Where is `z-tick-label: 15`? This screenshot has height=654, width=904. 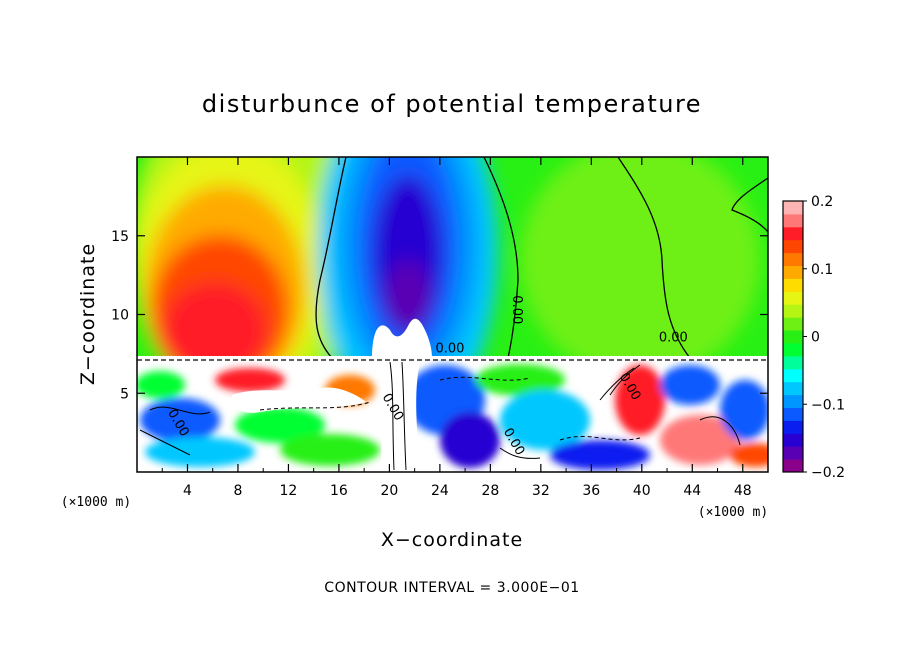
z-tick-label: 15 is located at coordinates (120, 237).